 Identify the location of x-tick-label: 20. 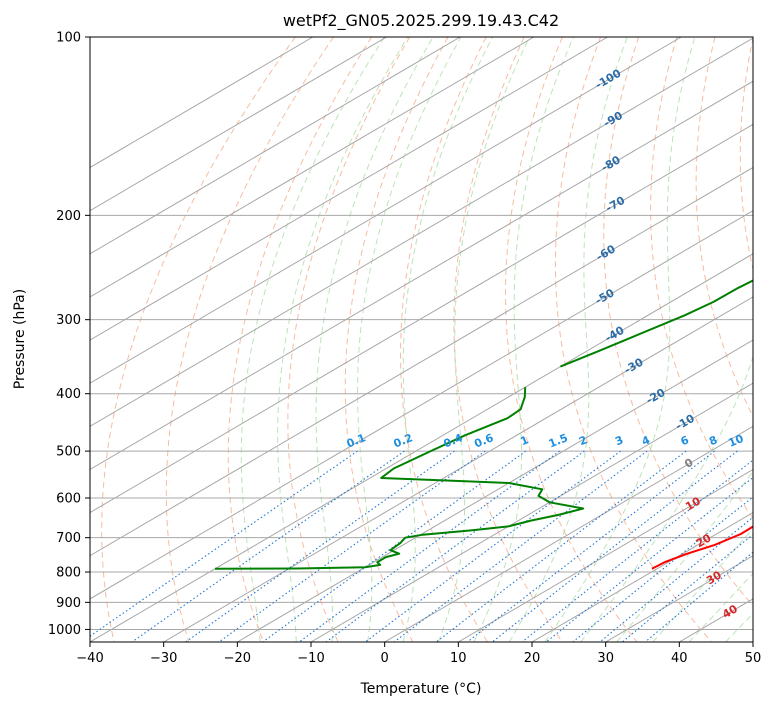
(532, 658).